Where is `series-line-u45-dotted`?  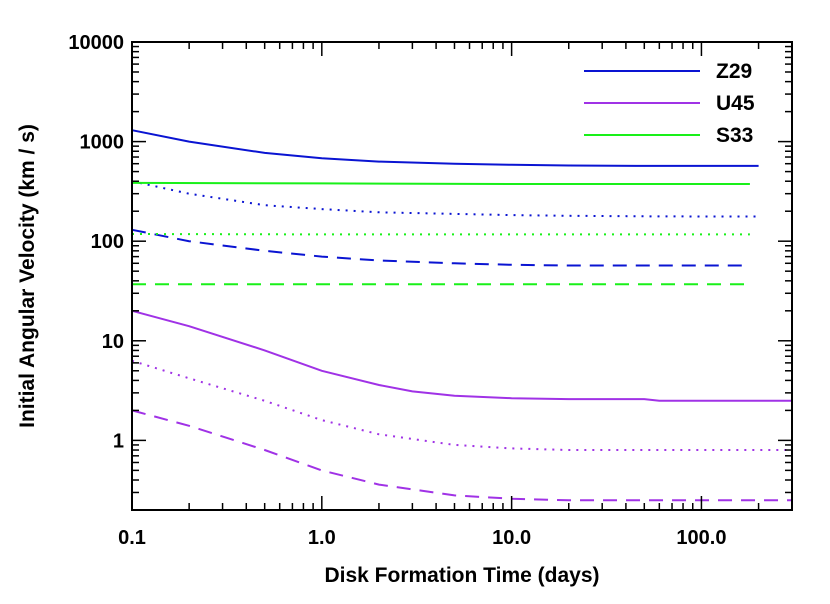 series-line-u45-dotted is located at coordinates (461, 405).